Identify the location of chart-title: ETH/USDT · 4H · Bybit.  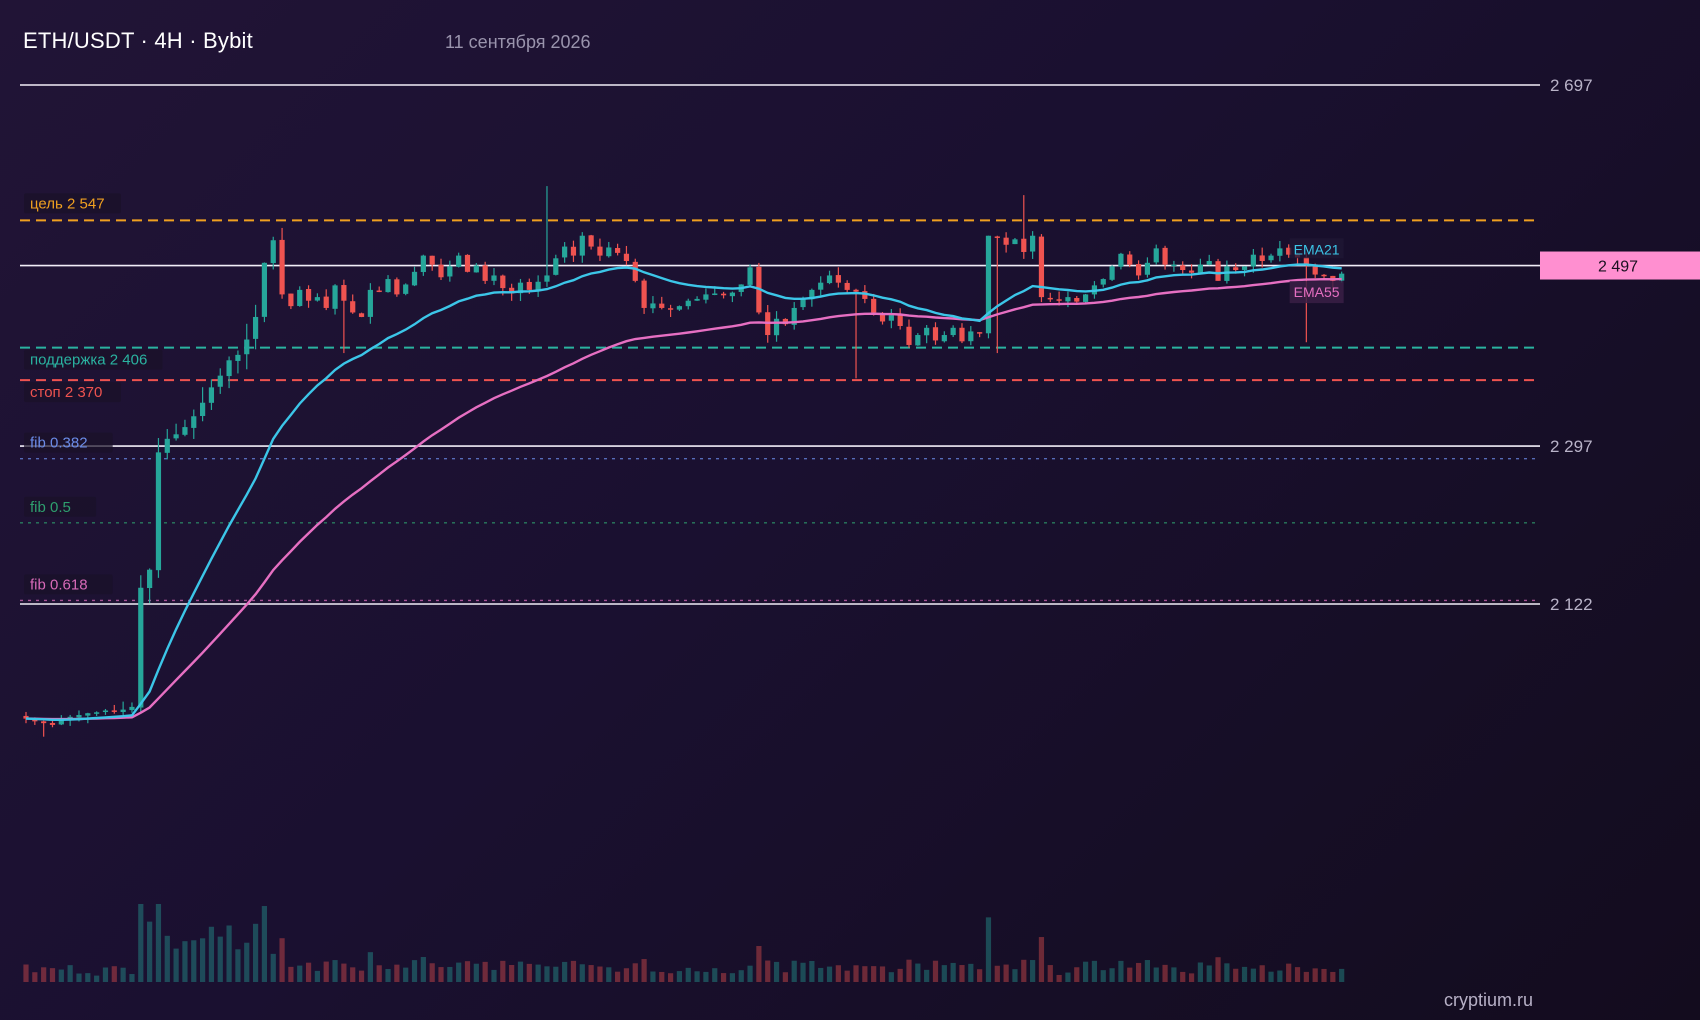
(138, 40).